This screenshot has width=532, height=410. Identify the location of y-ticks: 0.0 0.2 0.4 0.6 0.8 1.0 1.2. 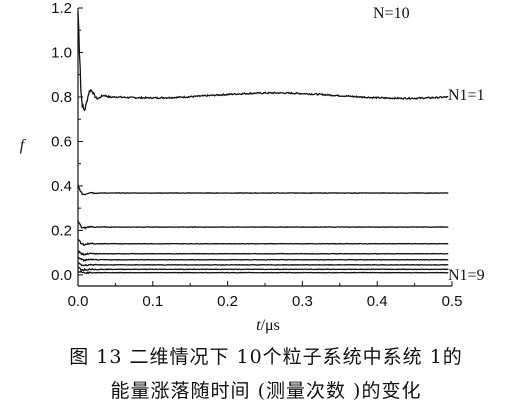
(67, 142).